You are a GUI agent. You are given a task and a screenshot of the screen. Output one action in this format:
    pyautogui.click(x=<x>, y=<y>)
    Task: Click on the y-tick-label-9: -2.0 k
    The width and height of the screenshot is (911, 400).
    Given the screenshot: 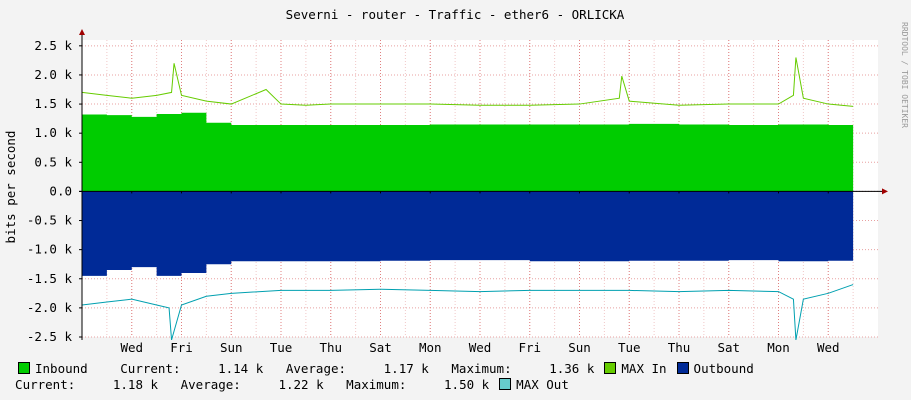 What is the action you would take?
    pyautogui.click(x=50, y=307)
    